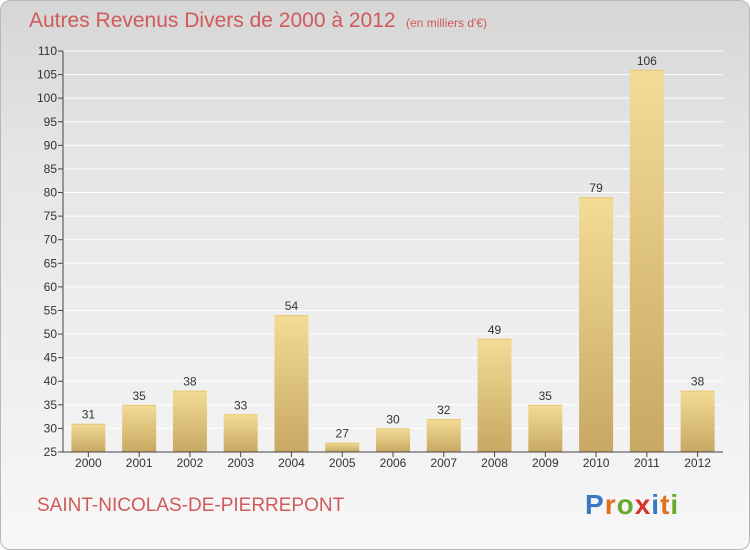  I want to click on bar-2009, so click(545, 428).